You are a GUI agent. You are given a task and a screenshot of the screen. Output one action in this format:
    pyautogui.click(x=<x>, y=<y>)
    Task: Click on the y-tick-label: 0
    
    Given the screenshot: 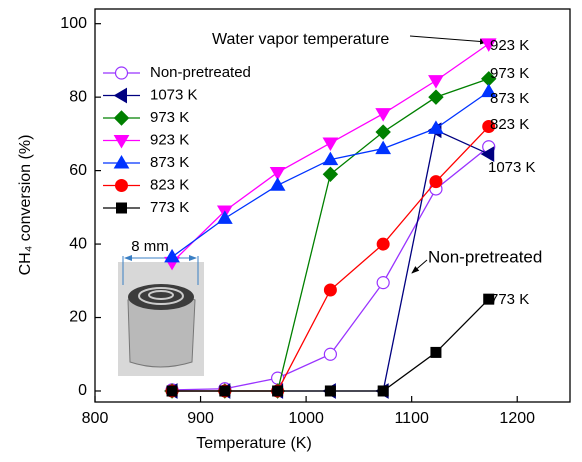 What is the action you would take?
    pyautogui.click(x=82, y=390)
    